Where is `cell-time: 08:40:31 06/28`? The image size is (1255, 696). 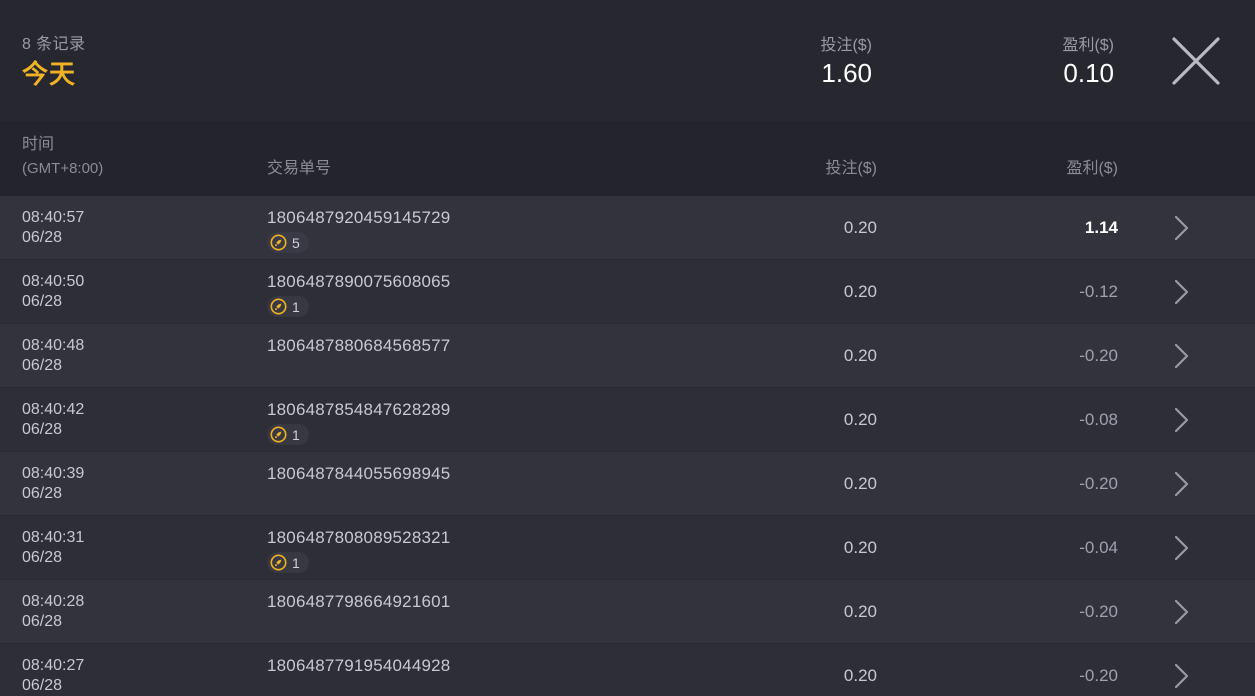 cell-time: 08:40:31 06/28 is located at coordinates (53, 548).